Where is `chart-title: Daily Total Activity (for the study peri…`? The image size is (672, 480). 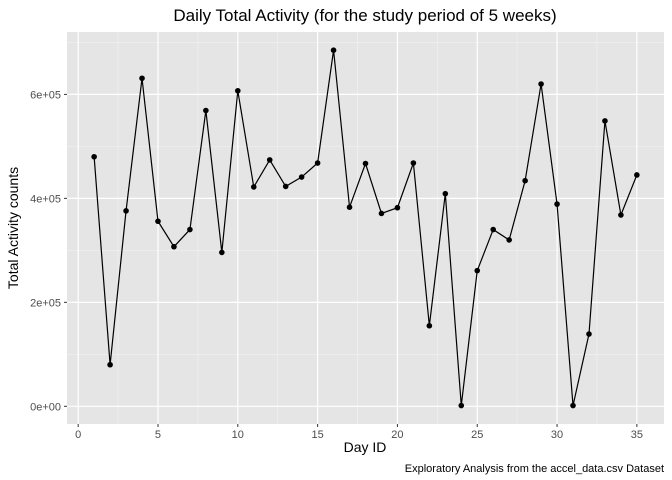
chart-title: Daily Total Activity (for the study peri… is located at coordinates (364, 15).